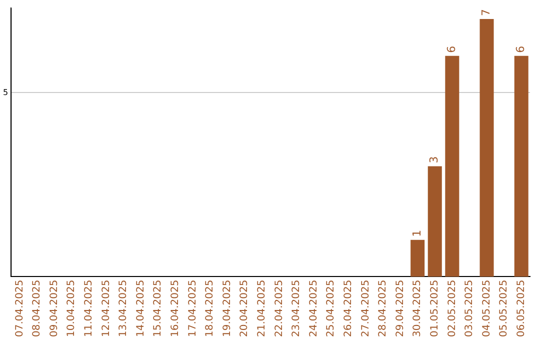  I want to click on x-tick-label: 04.05.2025, so click(486, 309).